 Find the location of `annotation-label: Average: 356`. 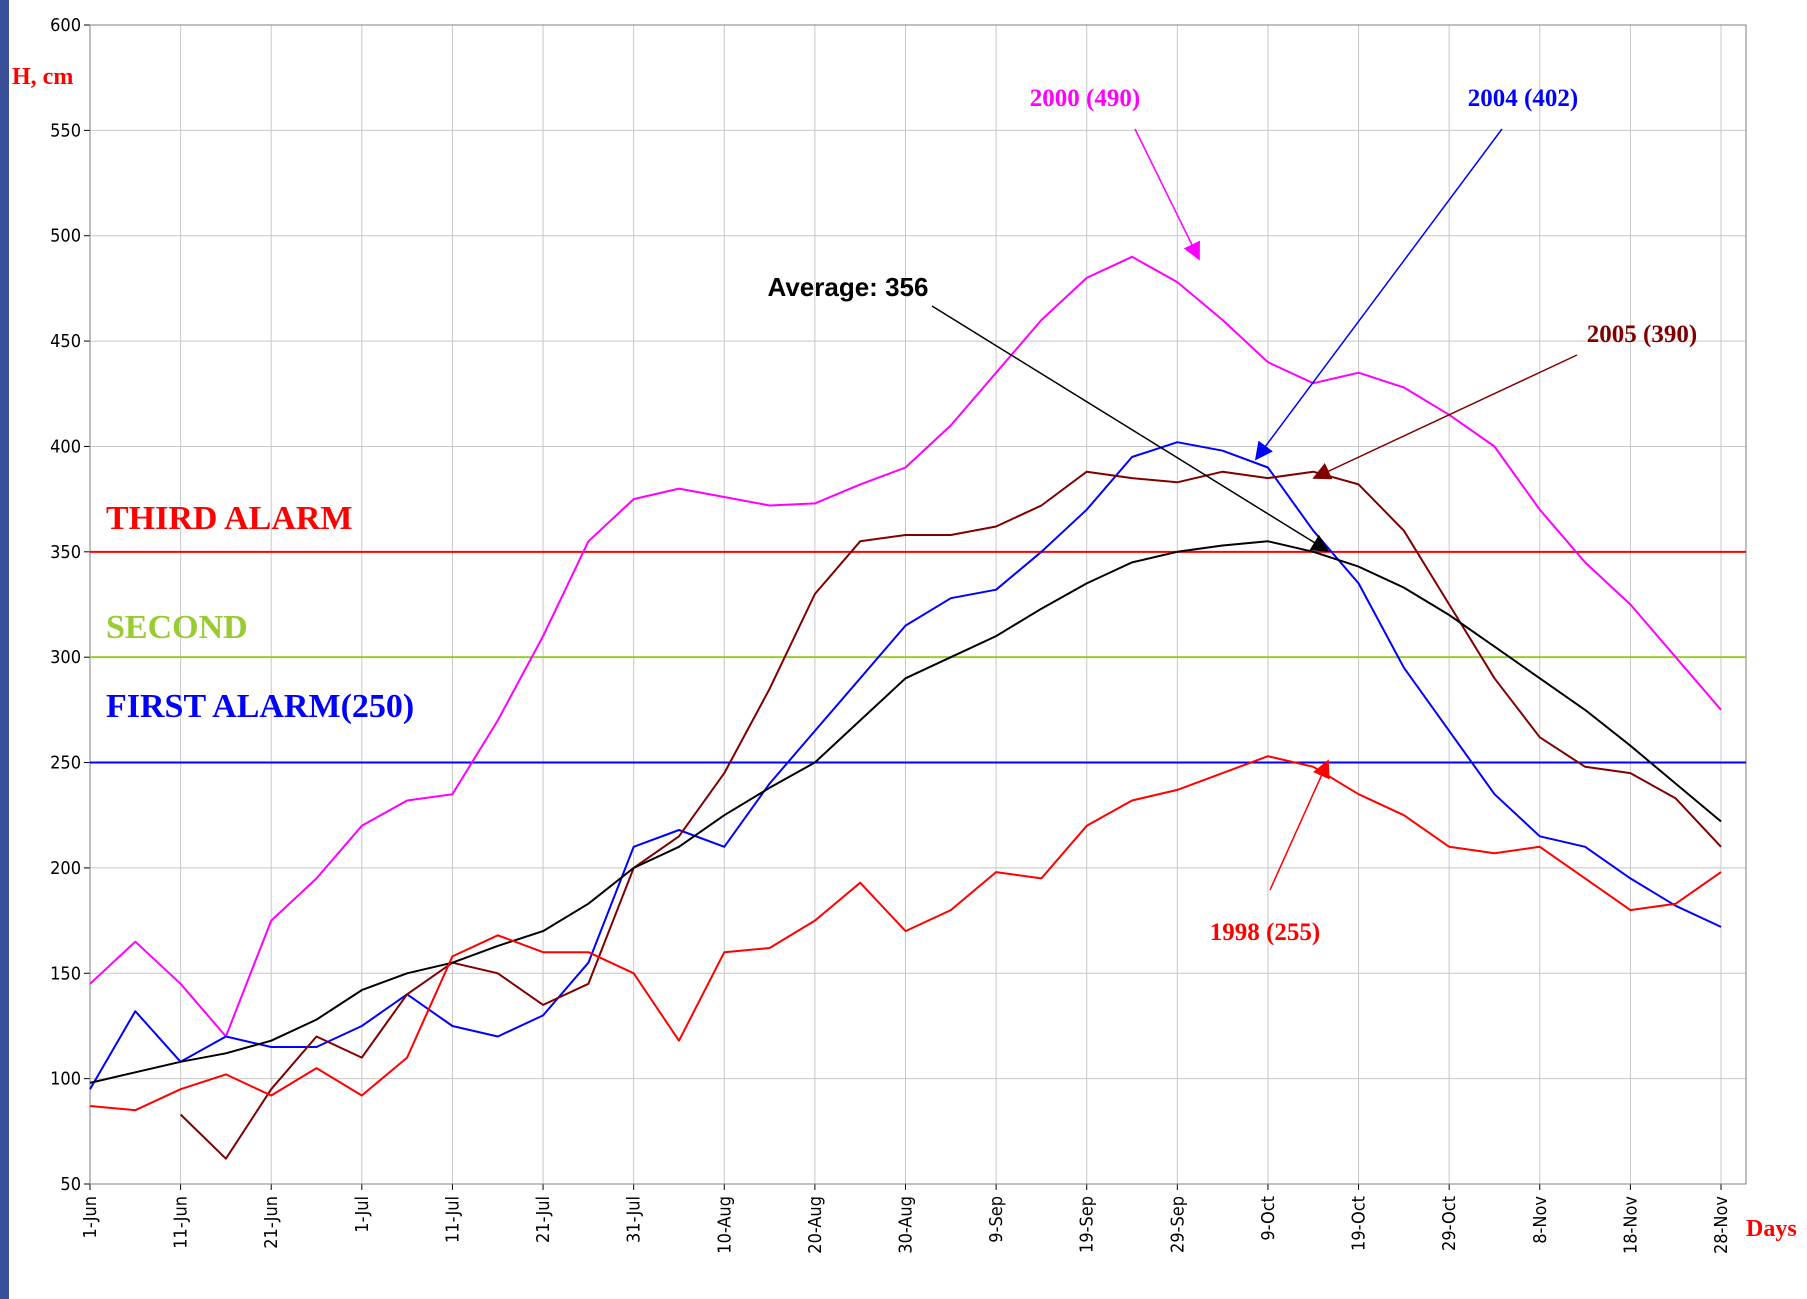

annotation-label: Average: 356 is located at coordinates (848, 287).